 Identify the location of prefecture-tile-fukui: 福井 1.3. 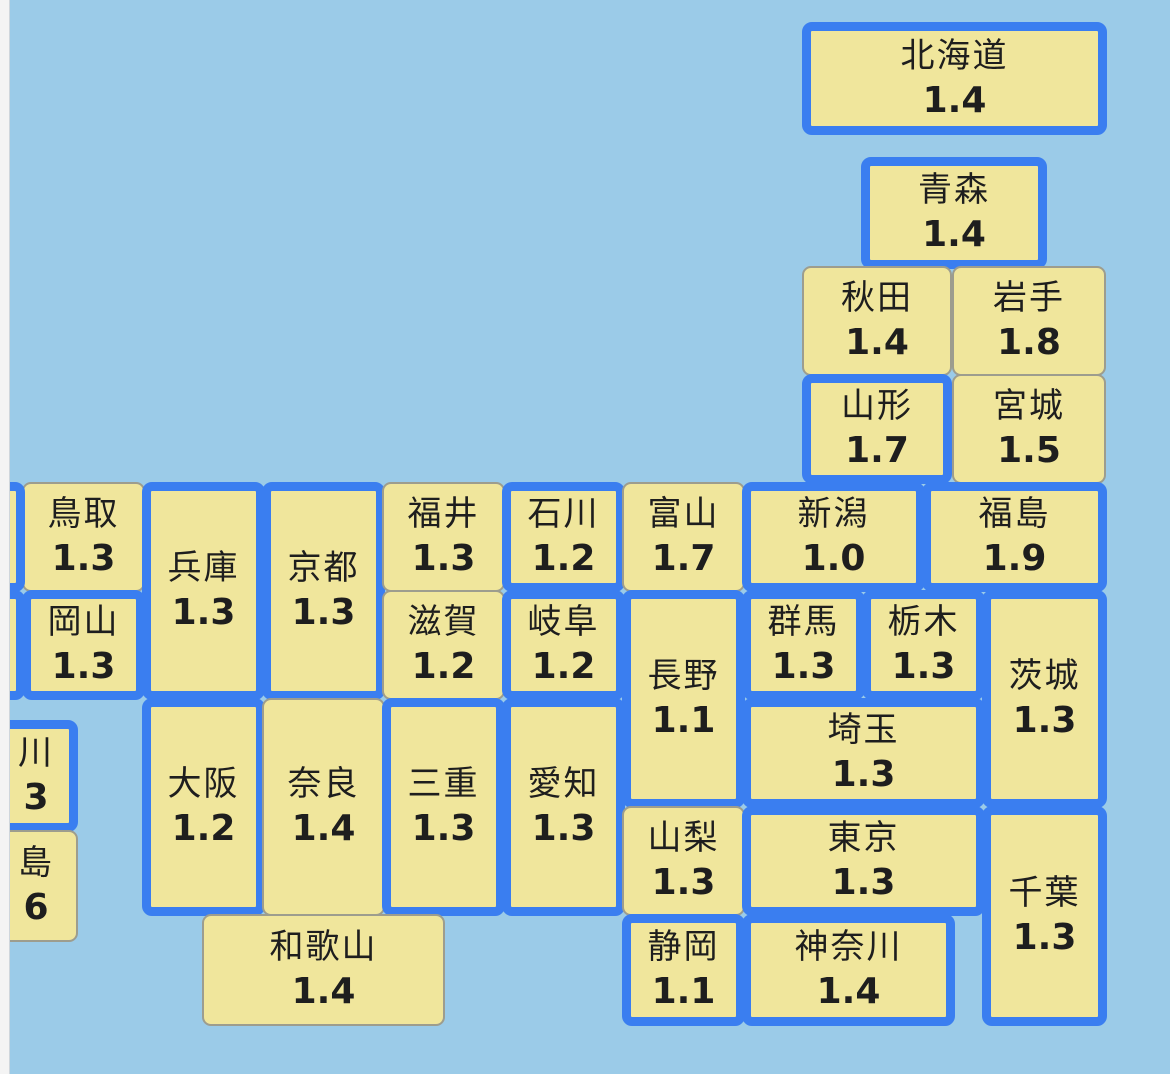
(443, 537).